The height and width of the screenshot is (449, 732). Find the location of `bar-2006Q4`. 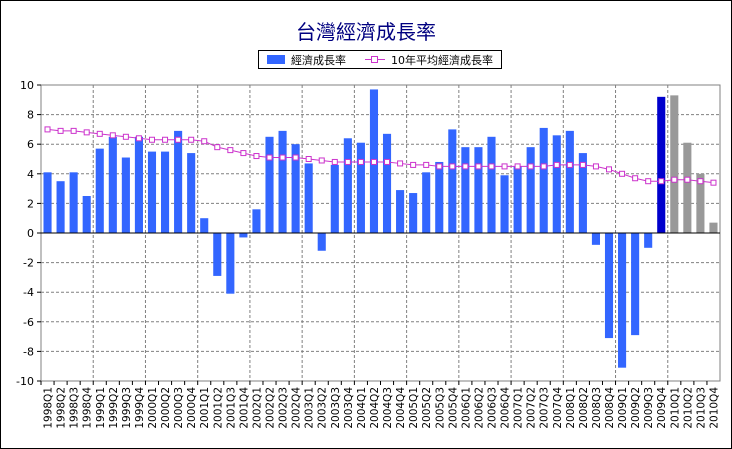

bar-2006Q4 is located at coordinates (504, 204).